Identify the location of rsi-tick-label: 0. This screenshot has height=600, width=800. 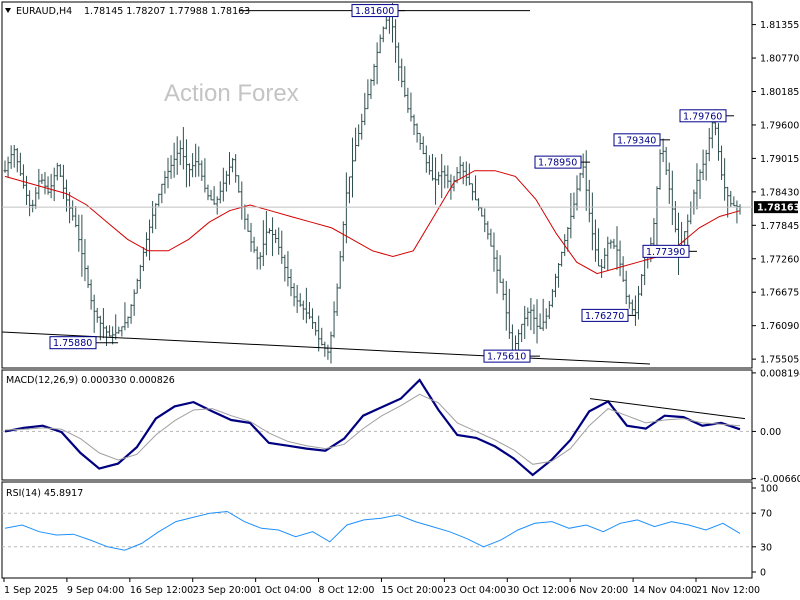
(763, 573).